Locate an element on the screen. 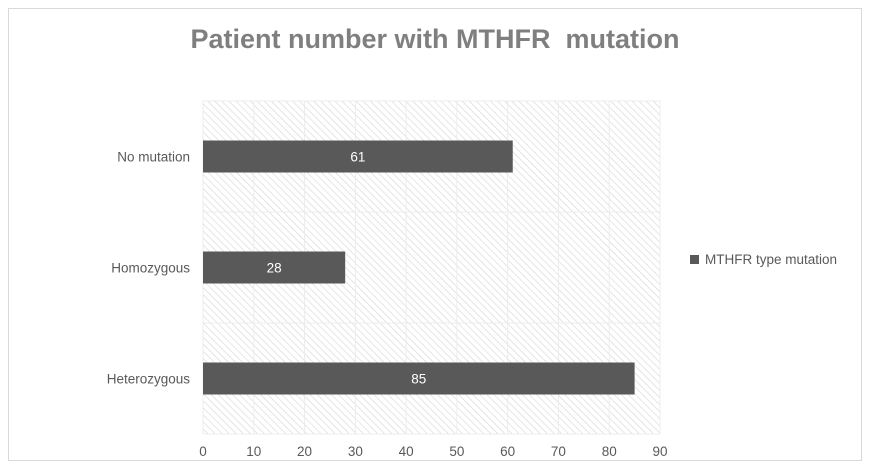  x-tick-label: 0 is located at coordinates (203, 451).